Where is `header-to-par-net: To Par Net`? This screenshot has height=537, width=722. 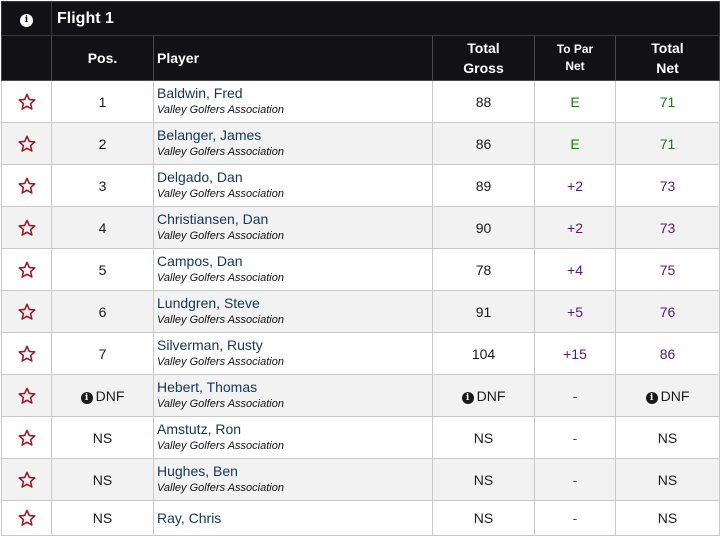
header-to-par-net: To Par Net is located at coordinates (575, 58).